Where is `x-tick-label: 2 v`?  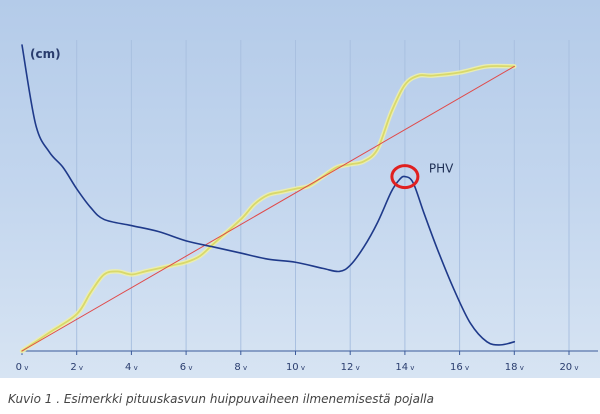
x-tick-label: 2 v is located at coordinates (76, 367).